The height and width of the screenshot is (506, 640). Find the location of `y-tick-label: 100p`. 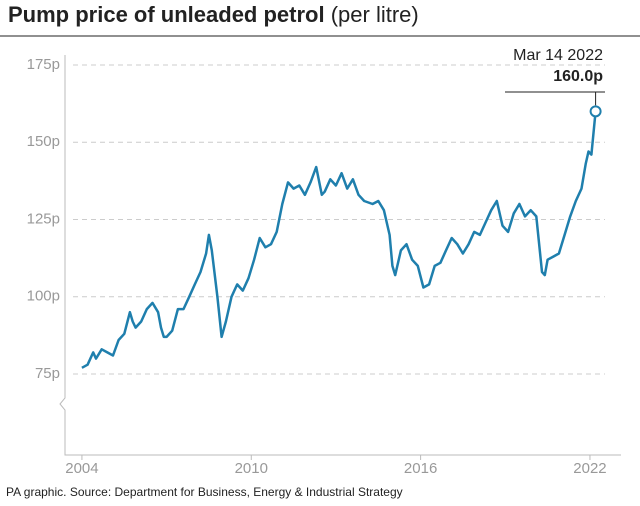

y-tick-label: 100p is located at coordinates (43, 296).